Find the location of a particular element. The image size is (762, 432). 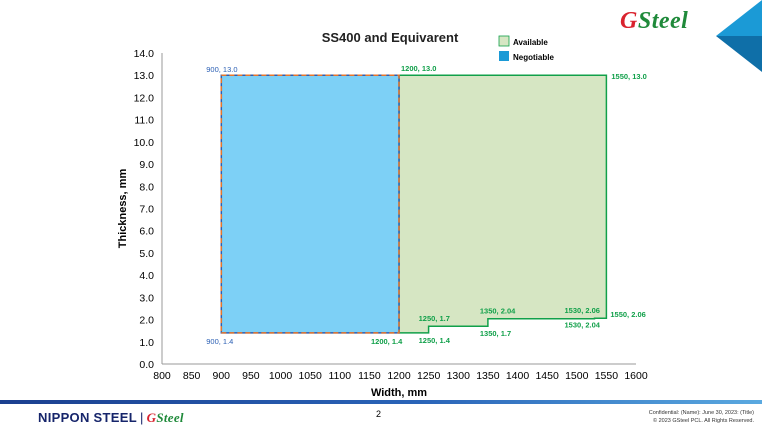

x-tick-label: 1100 is located at coordinates (339, 376).